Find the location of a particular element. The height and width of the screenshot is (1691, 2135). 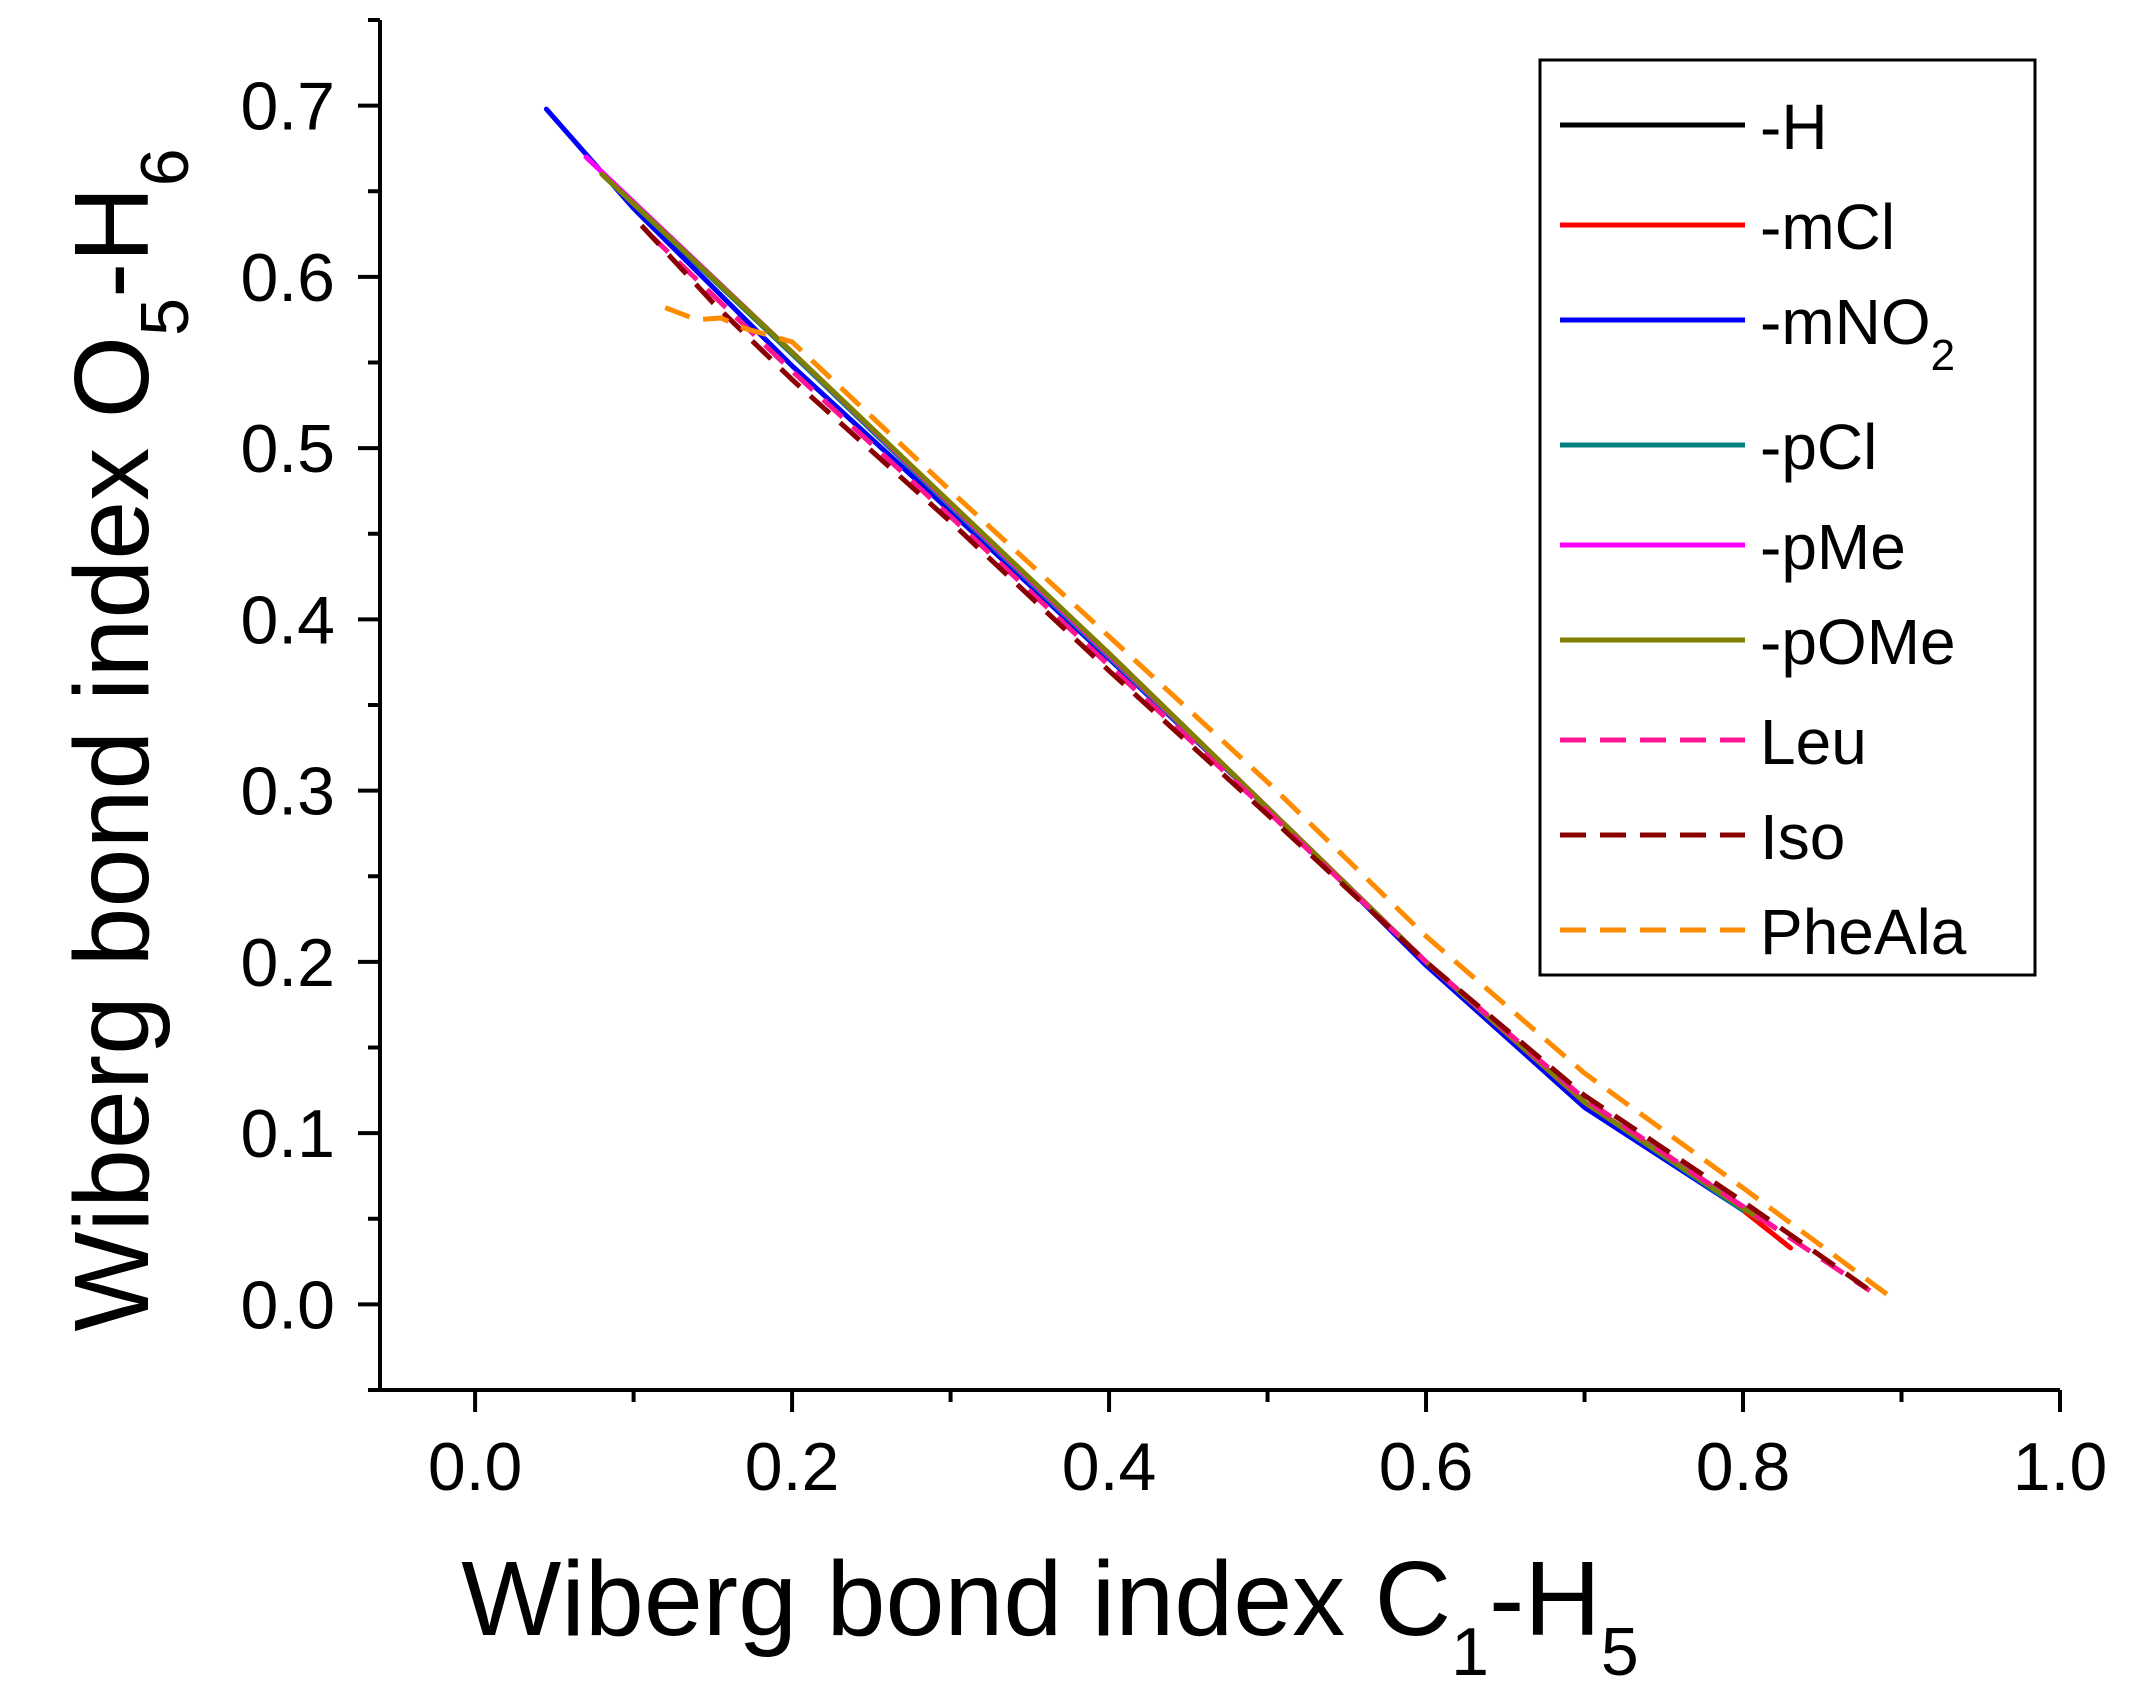

y-tick-label: 0.5 is located at coordinates (287, 449).